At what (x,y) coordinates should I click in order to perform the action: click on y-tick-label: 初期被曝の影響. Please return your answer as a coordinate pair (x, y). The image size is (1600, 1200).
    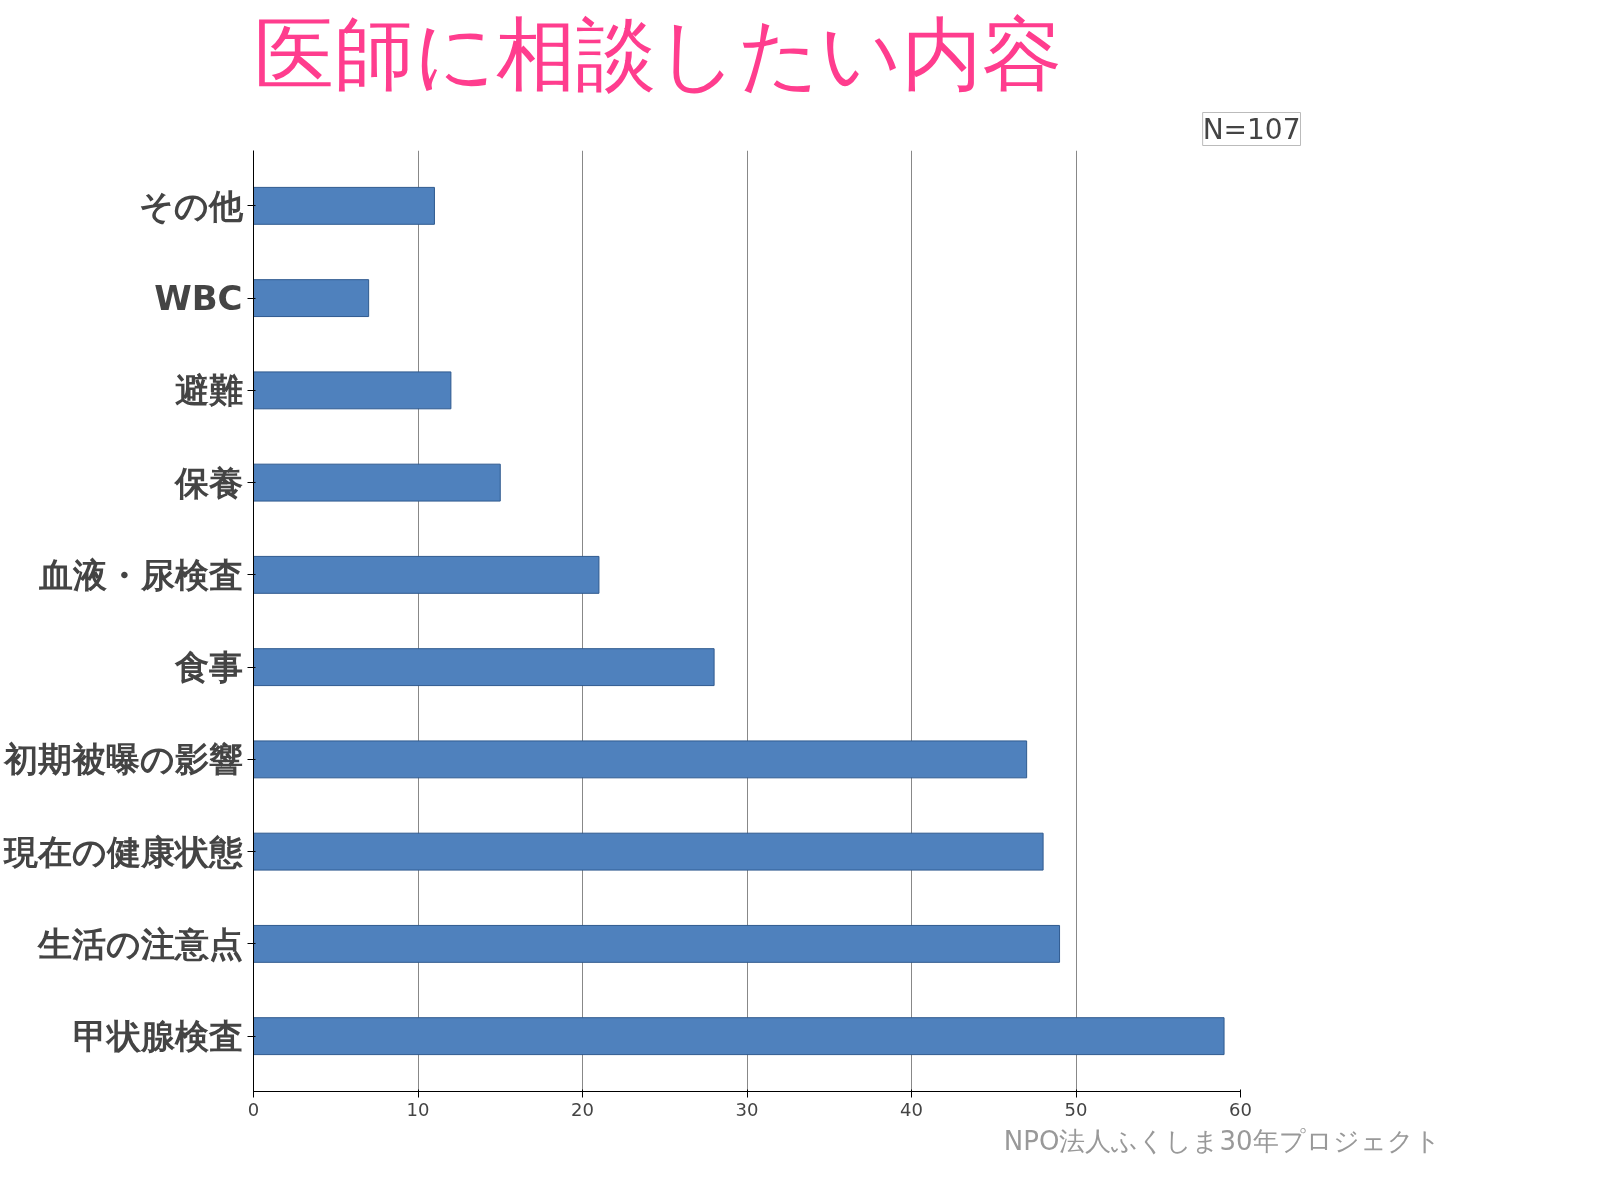
    Looking at the image, I should click on (122, 759).